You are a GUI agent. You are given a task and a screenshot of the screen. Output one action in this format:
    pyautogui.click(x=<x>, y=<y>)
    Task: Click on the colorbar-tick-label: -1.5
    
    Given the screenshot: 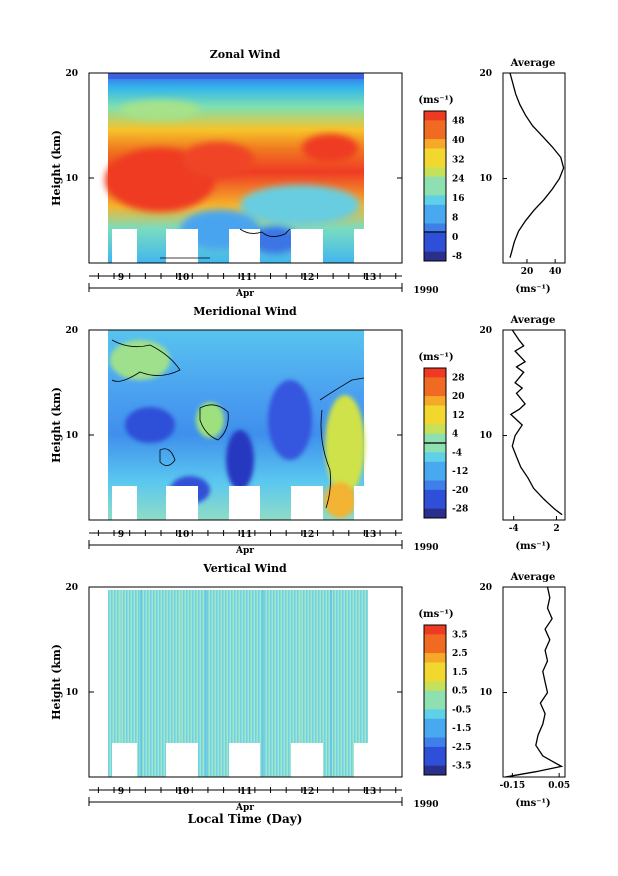 What is the action you would take?
    pyautogui.click(x=461, y=729)
    